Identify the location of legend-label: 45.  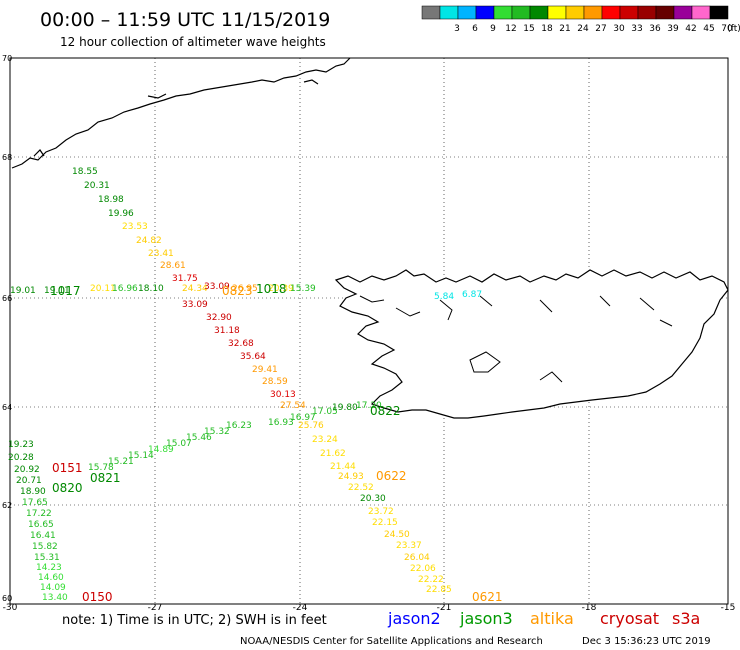
(708, 29).